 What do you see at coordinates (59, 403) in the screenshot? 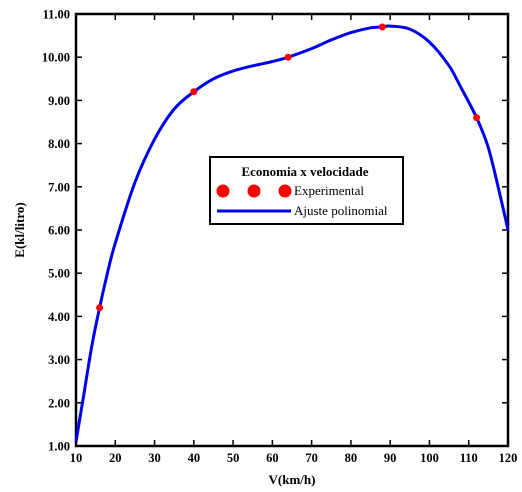
I see `y-tick-label: 2.00` at bounding box center [59, 403].